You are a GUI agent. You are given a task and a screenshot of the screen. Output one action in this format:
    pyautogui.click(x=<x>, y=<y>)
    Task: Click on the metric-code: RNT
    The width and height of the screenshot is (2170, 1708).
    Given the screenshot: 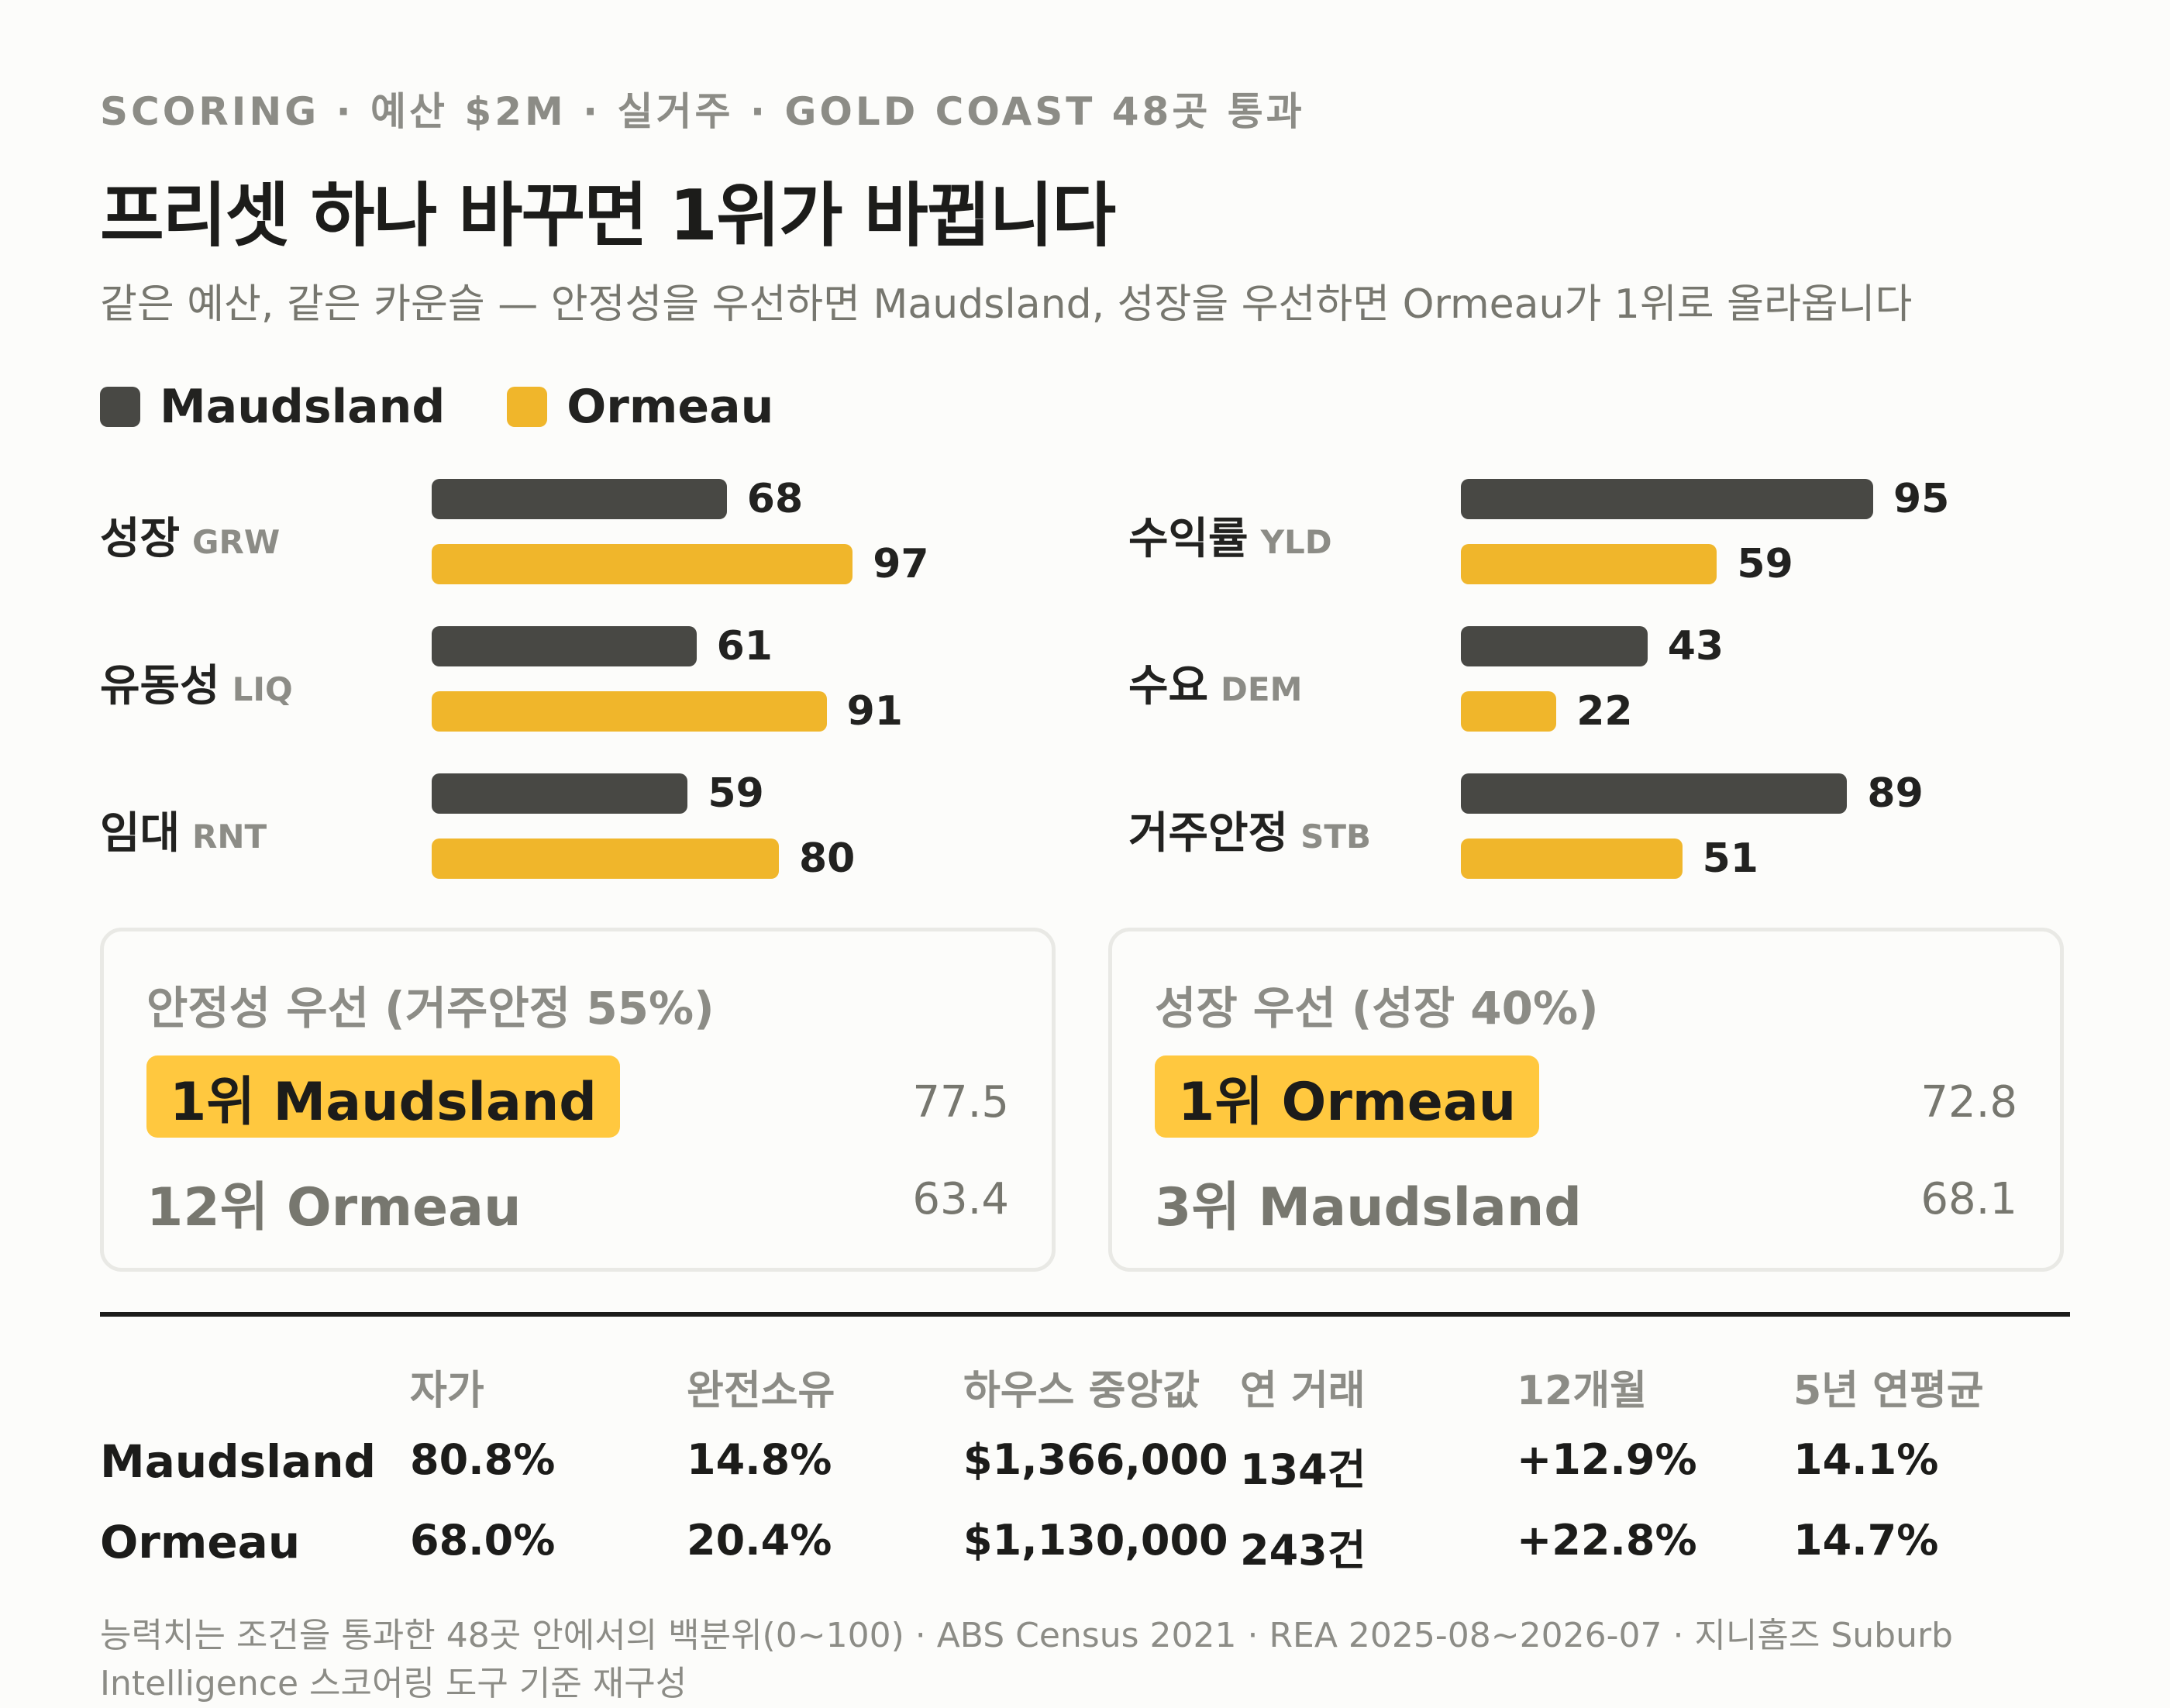 What is the action you would take?
    pyautogui.click(x=229, y=837)
    